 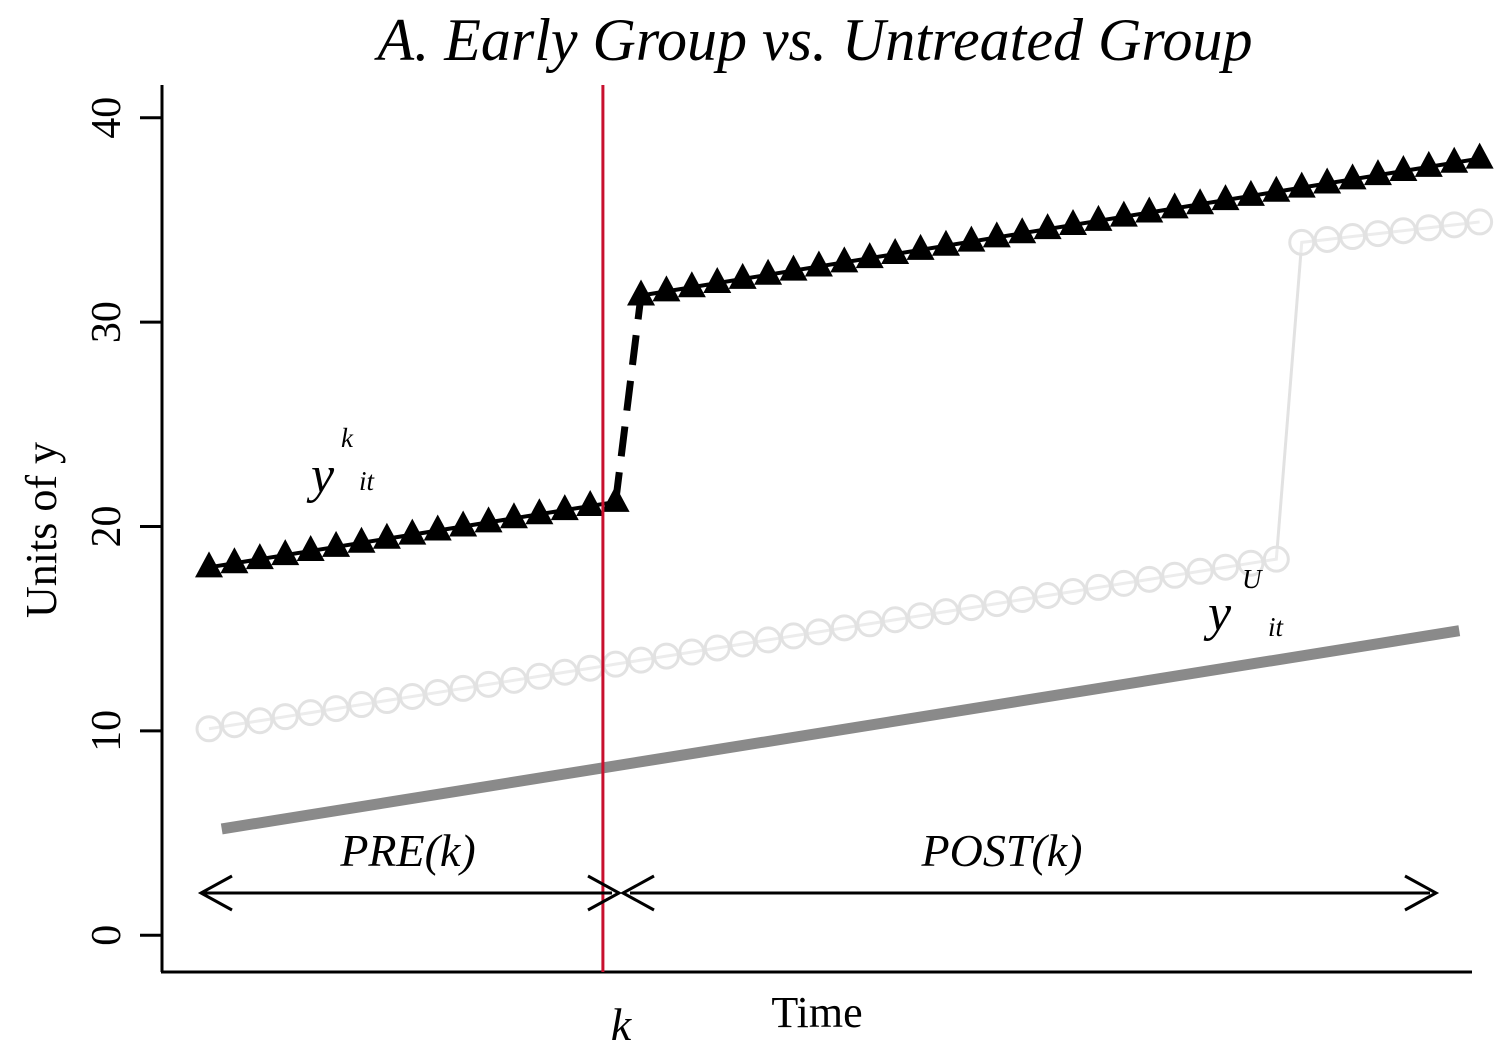 What do you see at coordinates (1244, 603) in the screenshot?
I see `untreated-series-label: y U it` at bounding box center [1244, 603].